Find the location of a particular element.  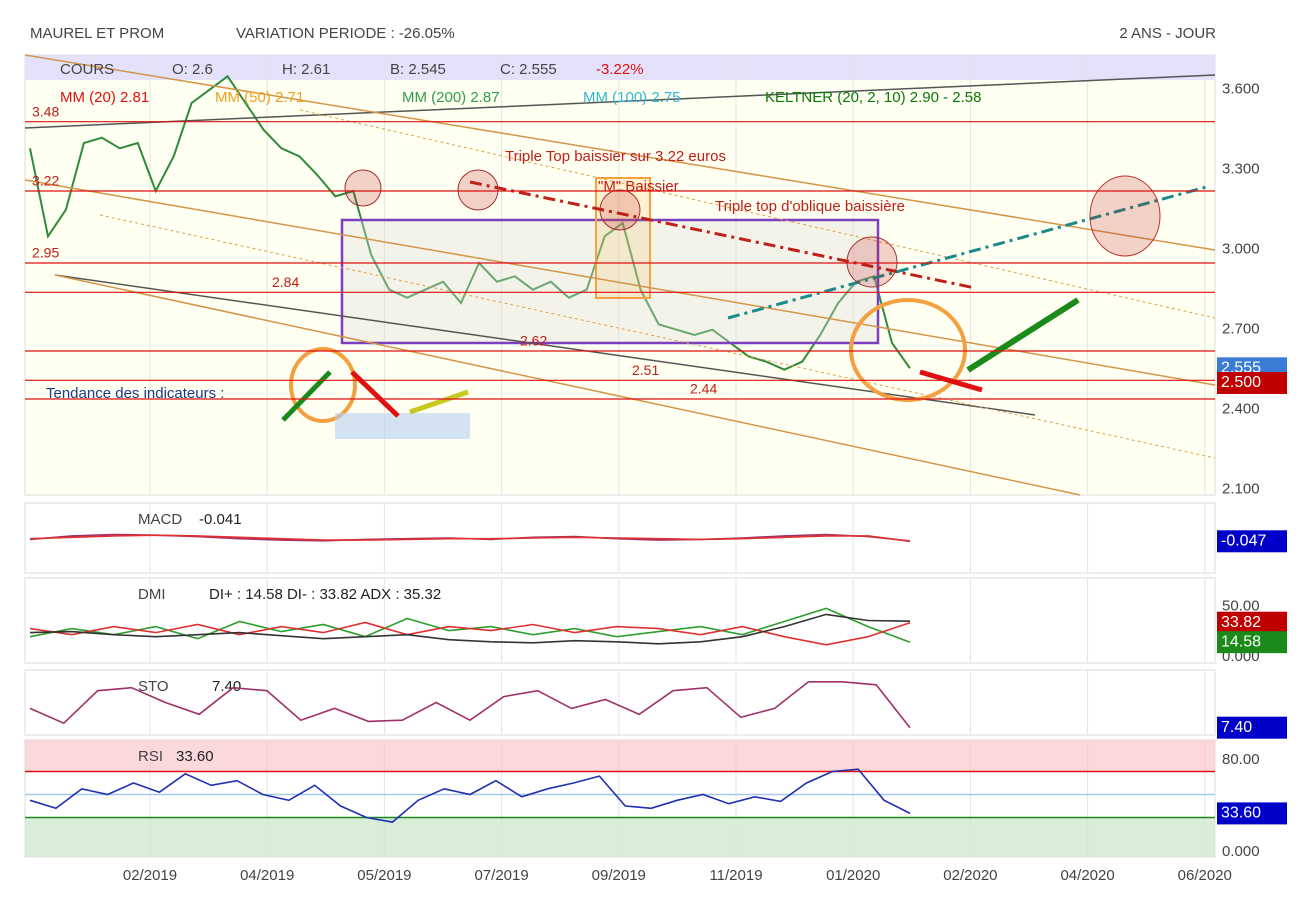

panel-label: MACD is located at coordinates (160, 519).